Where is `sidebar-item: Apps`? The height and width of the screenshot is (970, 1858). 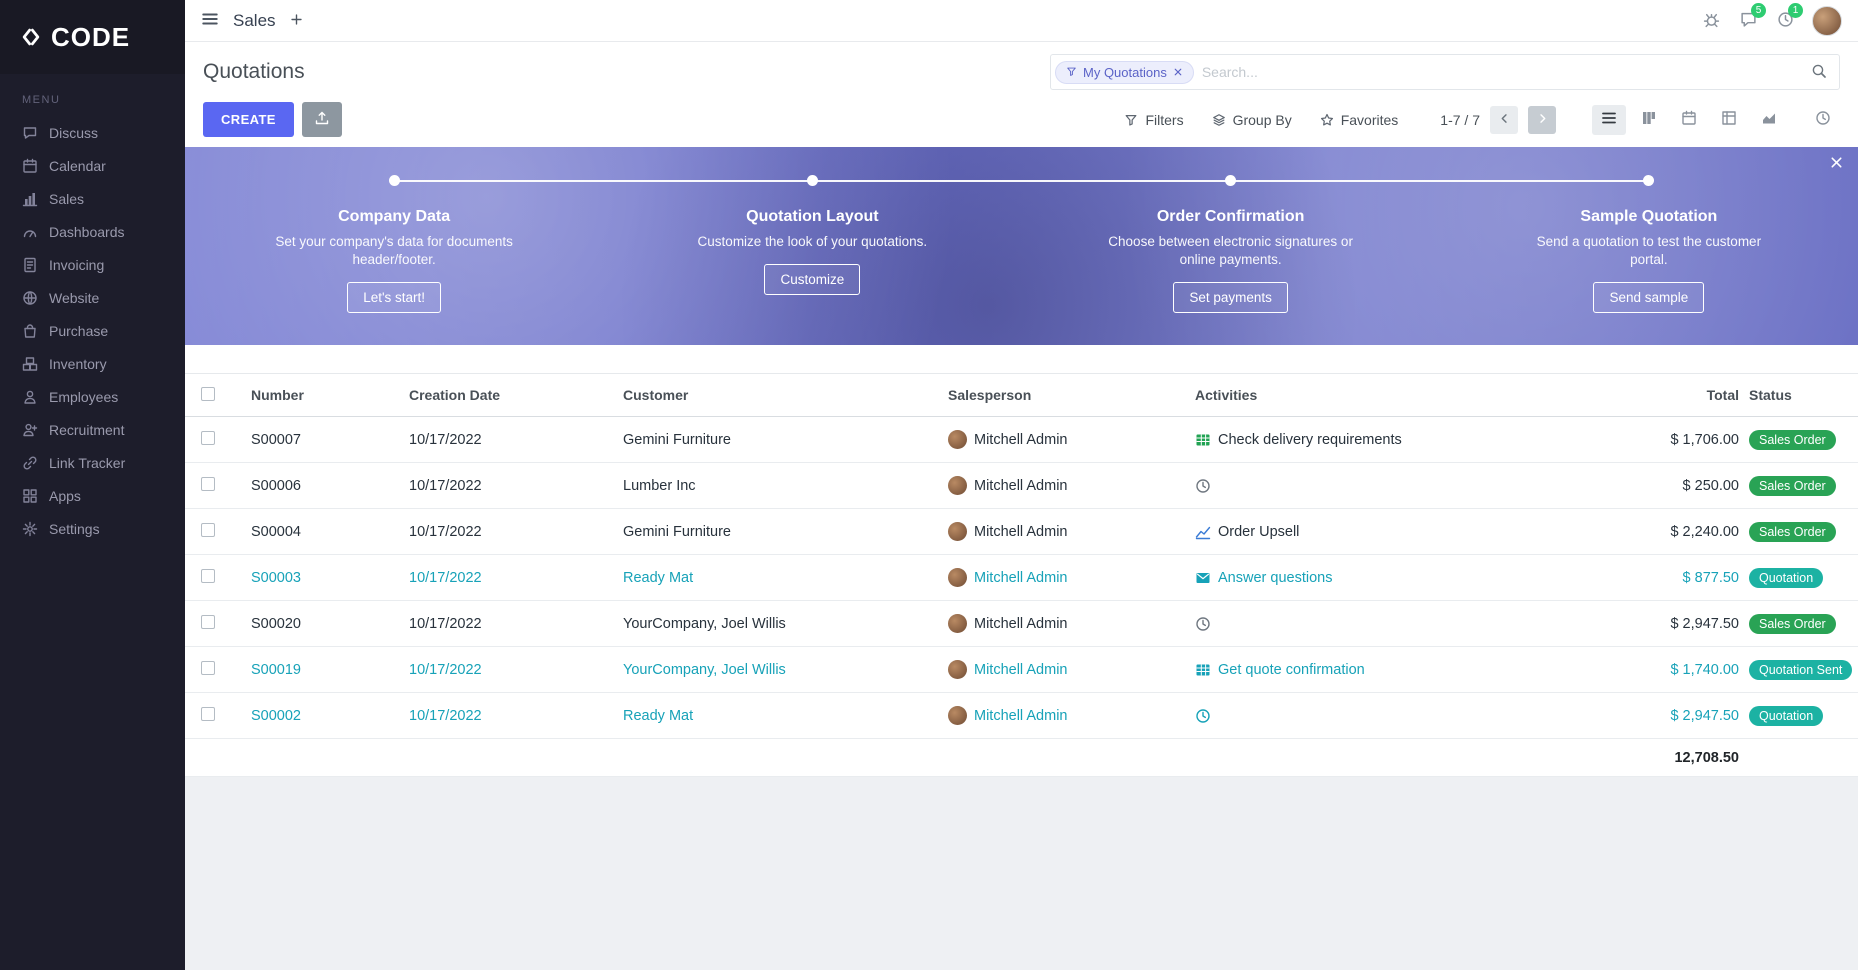
sidebar-item: Apps is located at coordinates (92, 495).